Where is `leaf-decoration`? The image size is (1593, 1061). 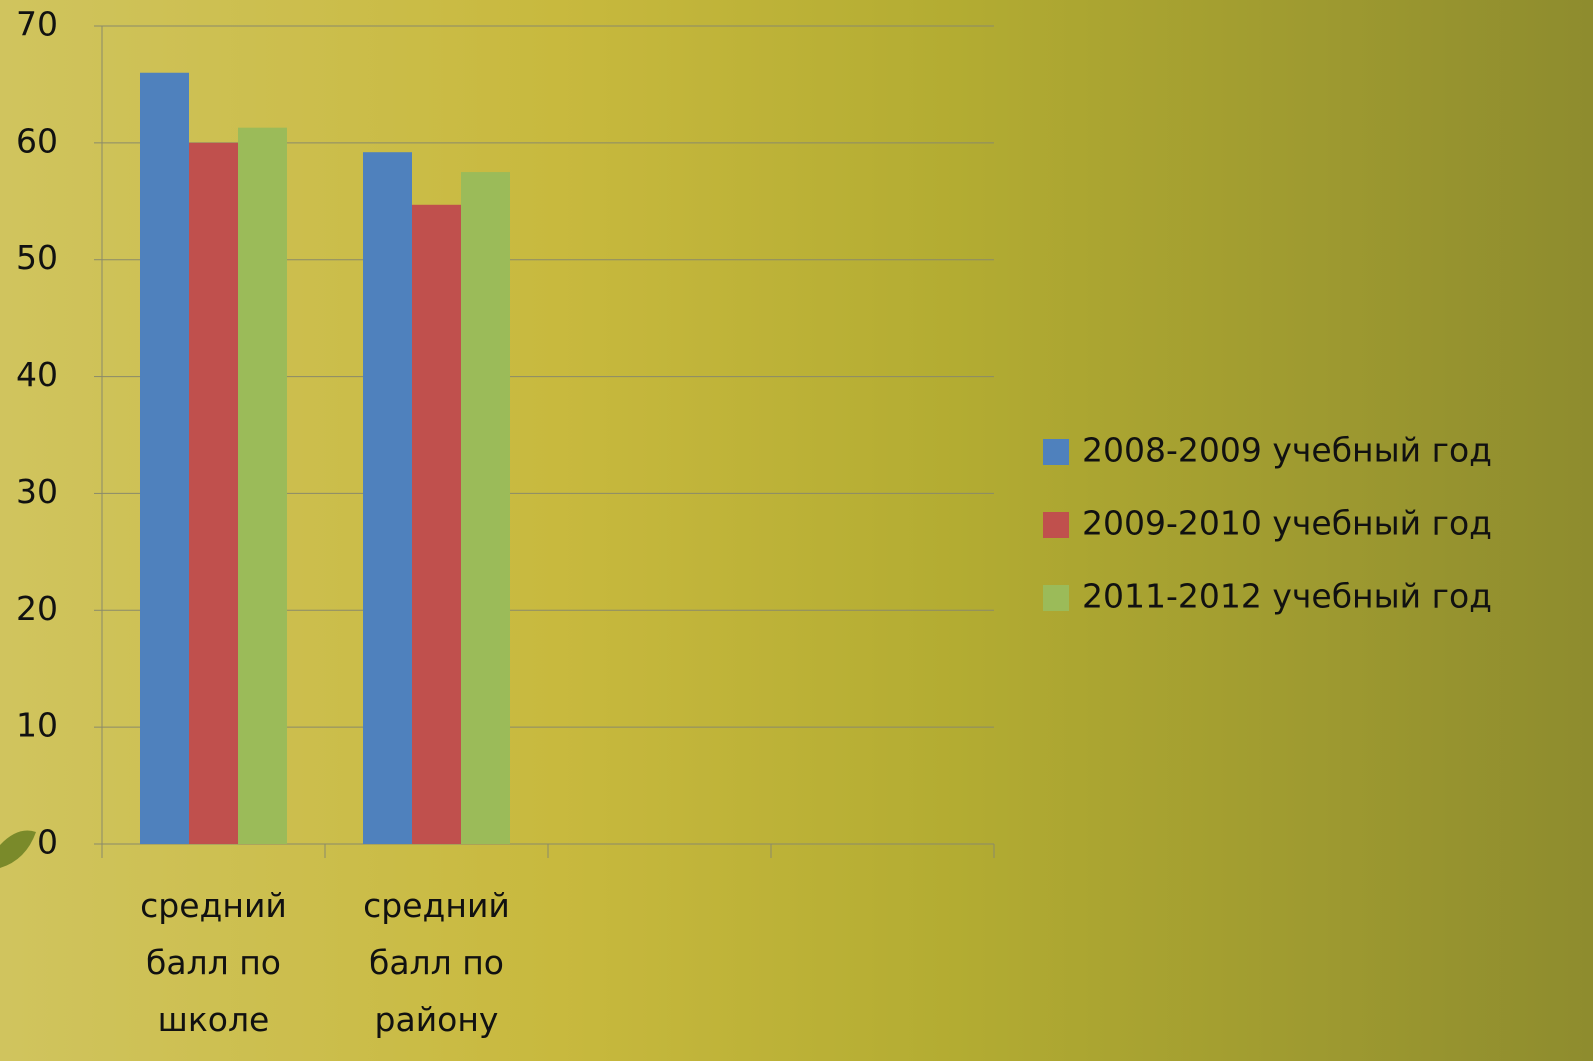 leaf-decoration is located at coordinates (18, 849).